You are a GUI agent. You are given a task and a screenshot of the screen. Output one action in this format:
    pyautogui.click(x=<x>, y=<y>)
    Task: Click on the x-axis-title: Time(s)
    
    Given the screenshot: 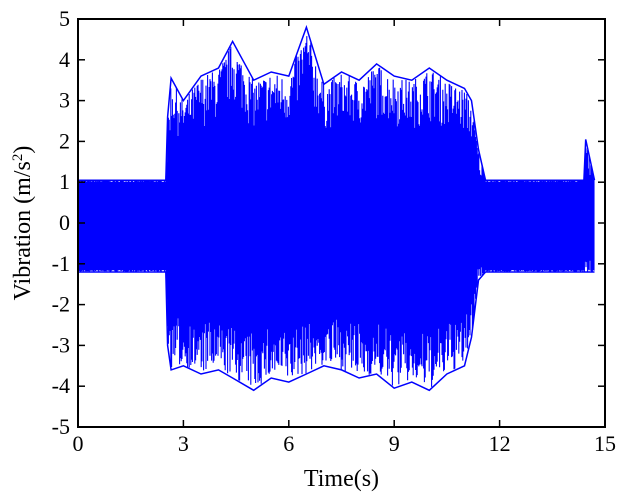 What is the action you would take?
    pyautogui.click(x=341, y=479)
    